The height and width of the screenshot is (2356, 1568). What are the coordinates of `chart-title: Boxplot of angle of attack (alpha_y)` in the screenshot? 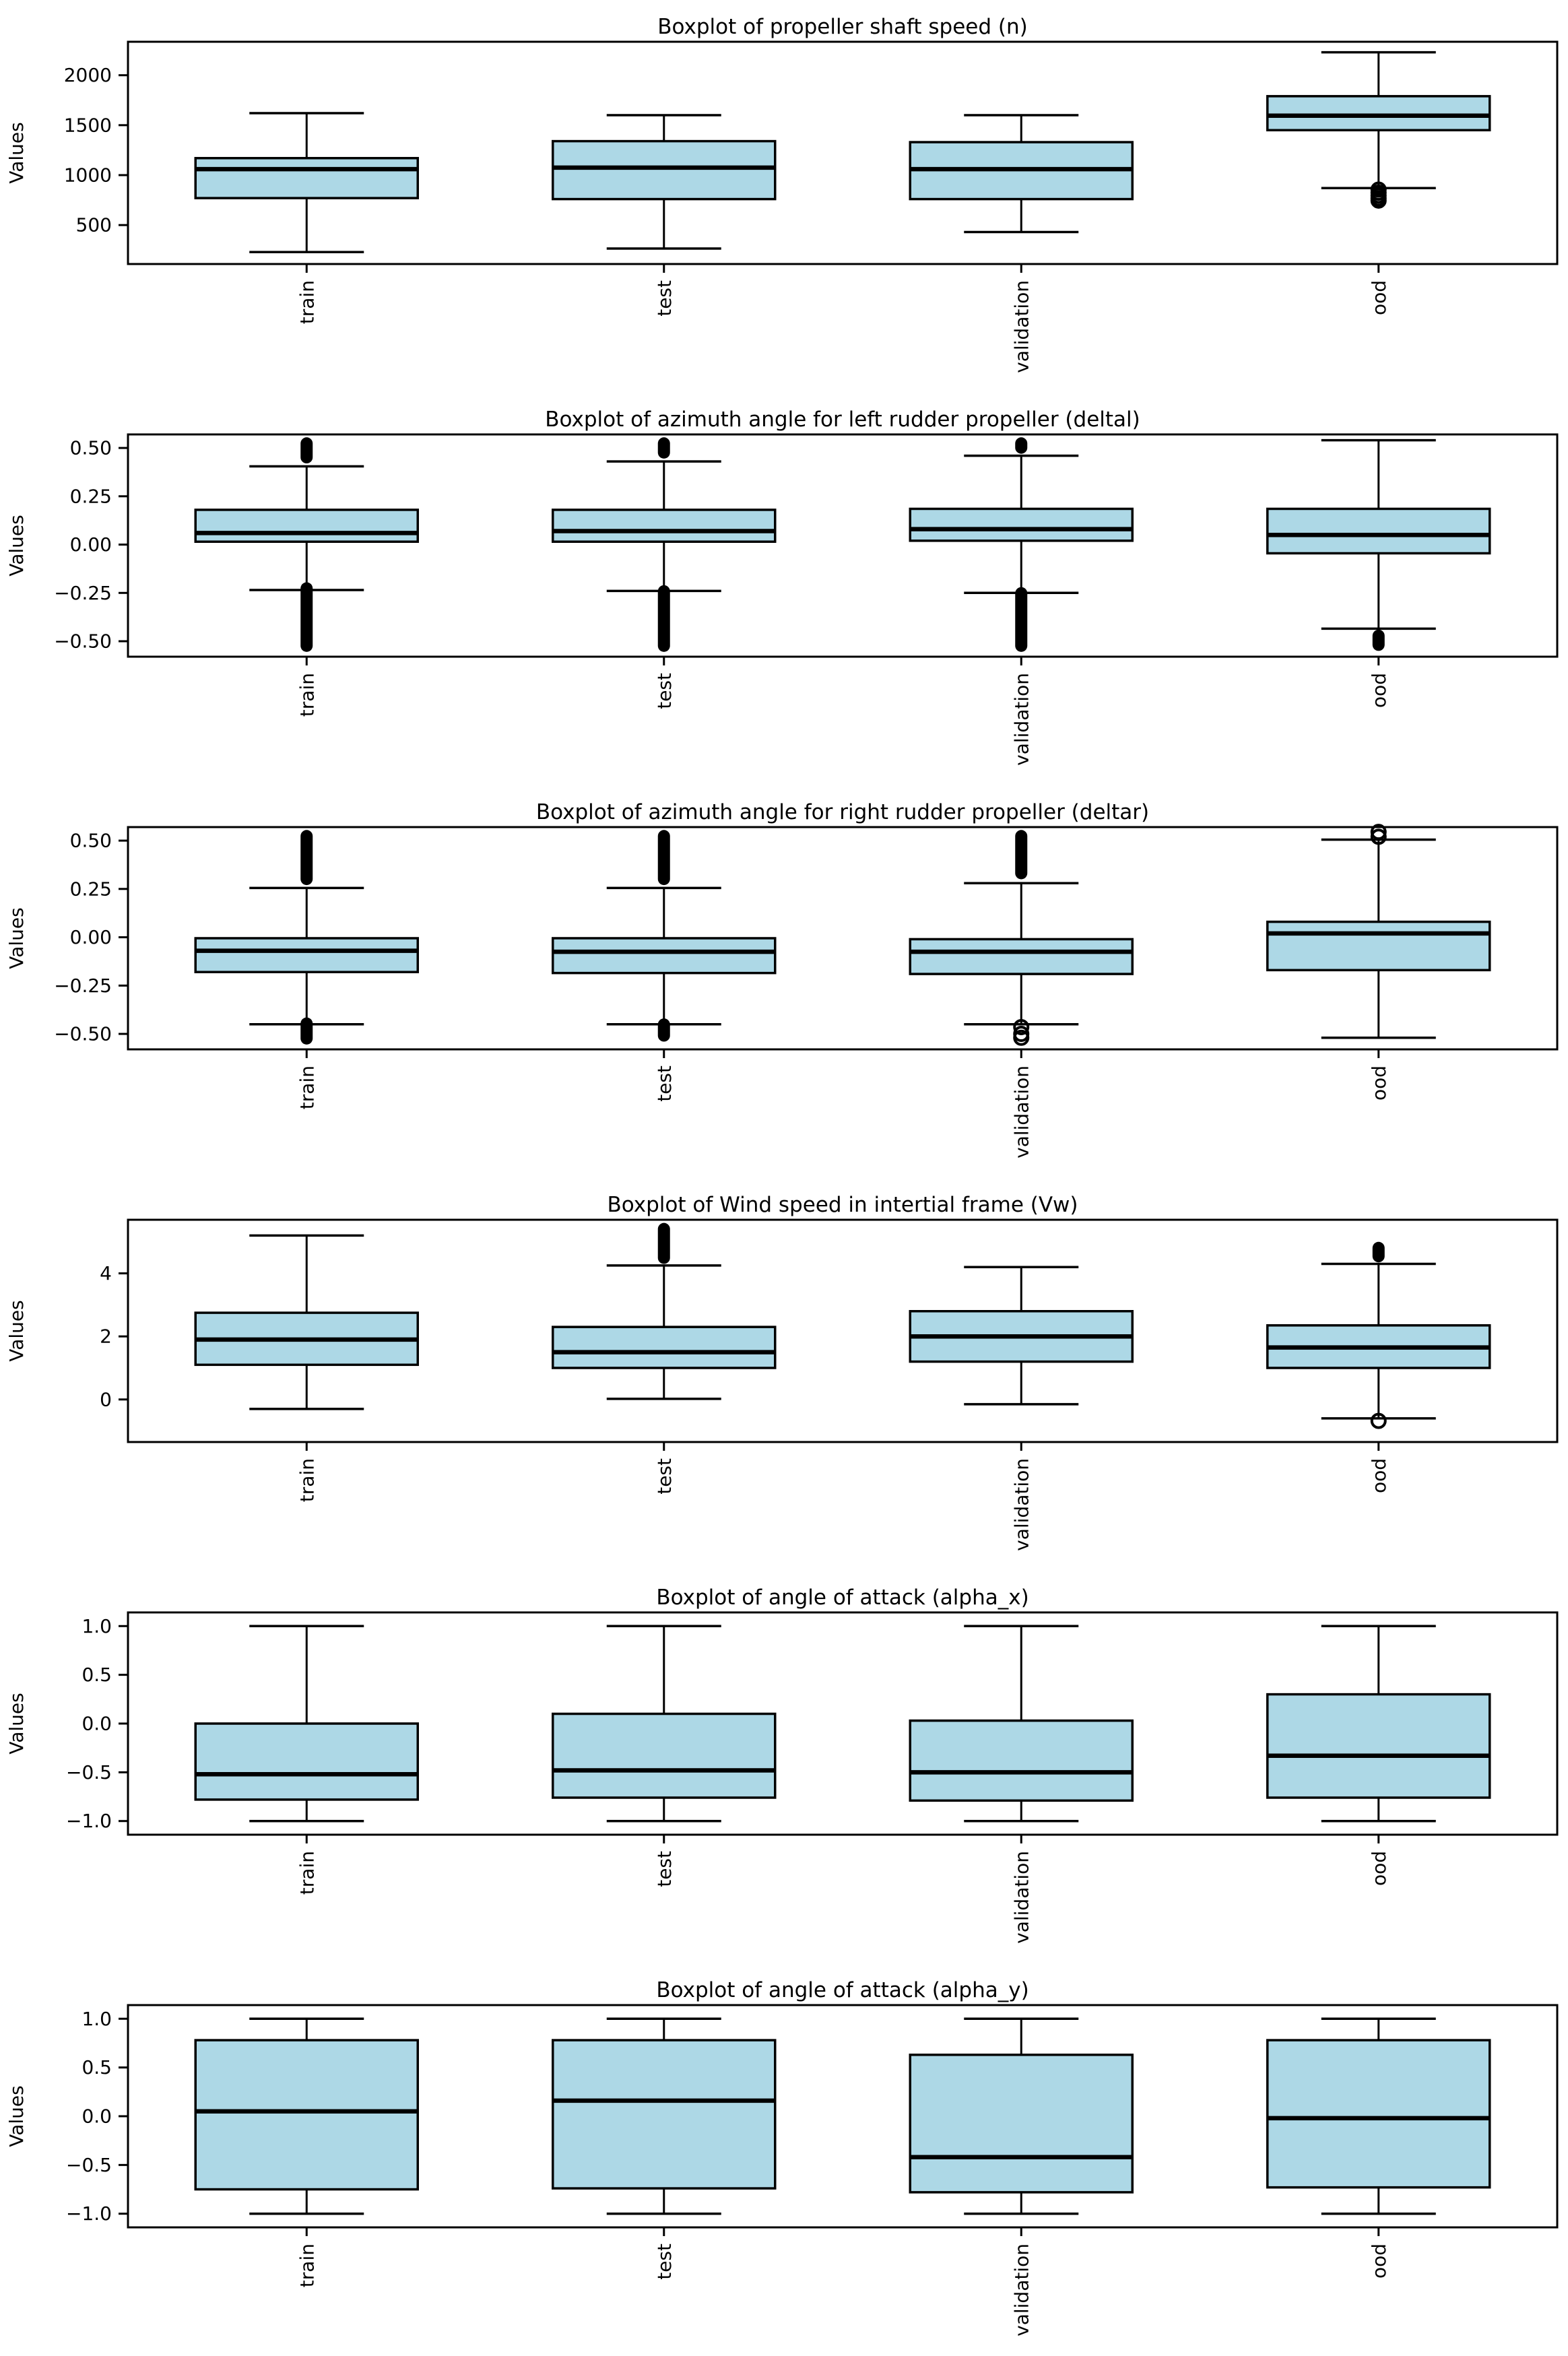 It's located at (842, 1990).